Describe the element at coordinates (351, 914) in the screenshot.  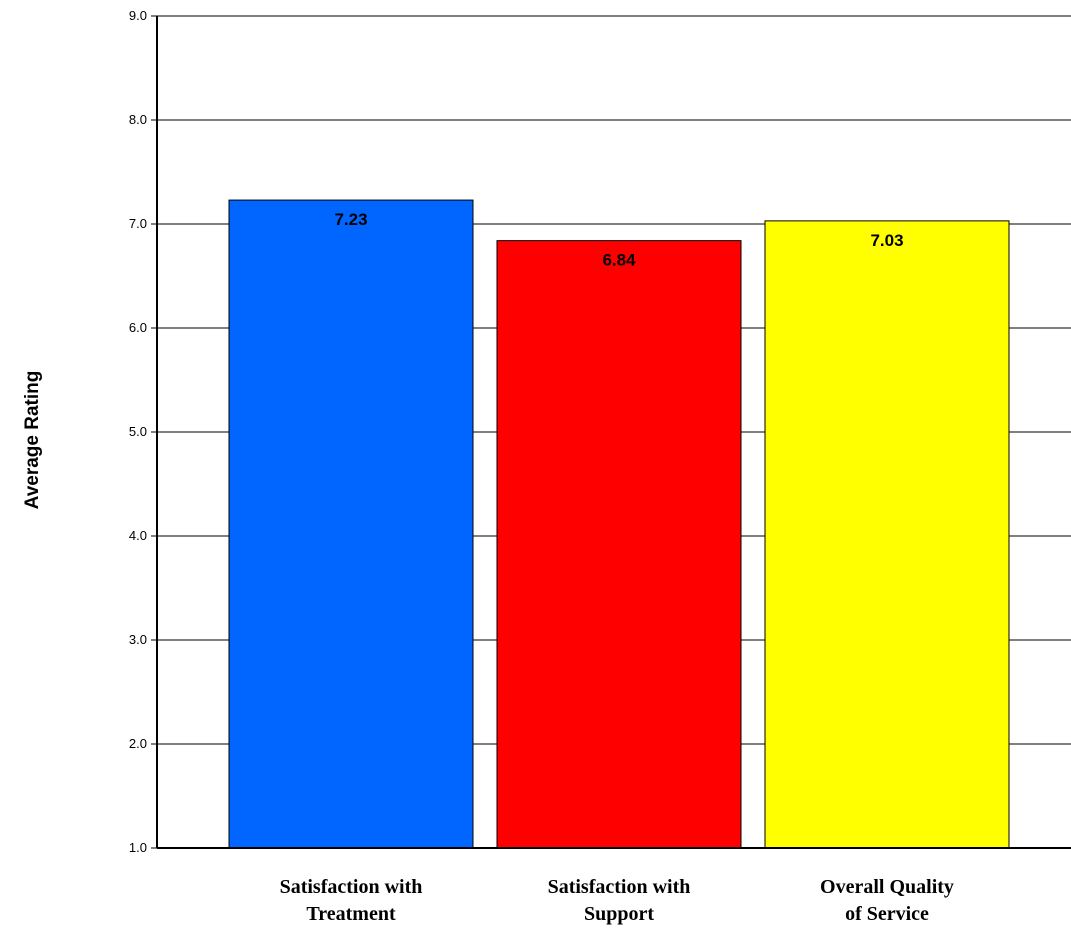
I see `x-category-label: Treatment` at that location.